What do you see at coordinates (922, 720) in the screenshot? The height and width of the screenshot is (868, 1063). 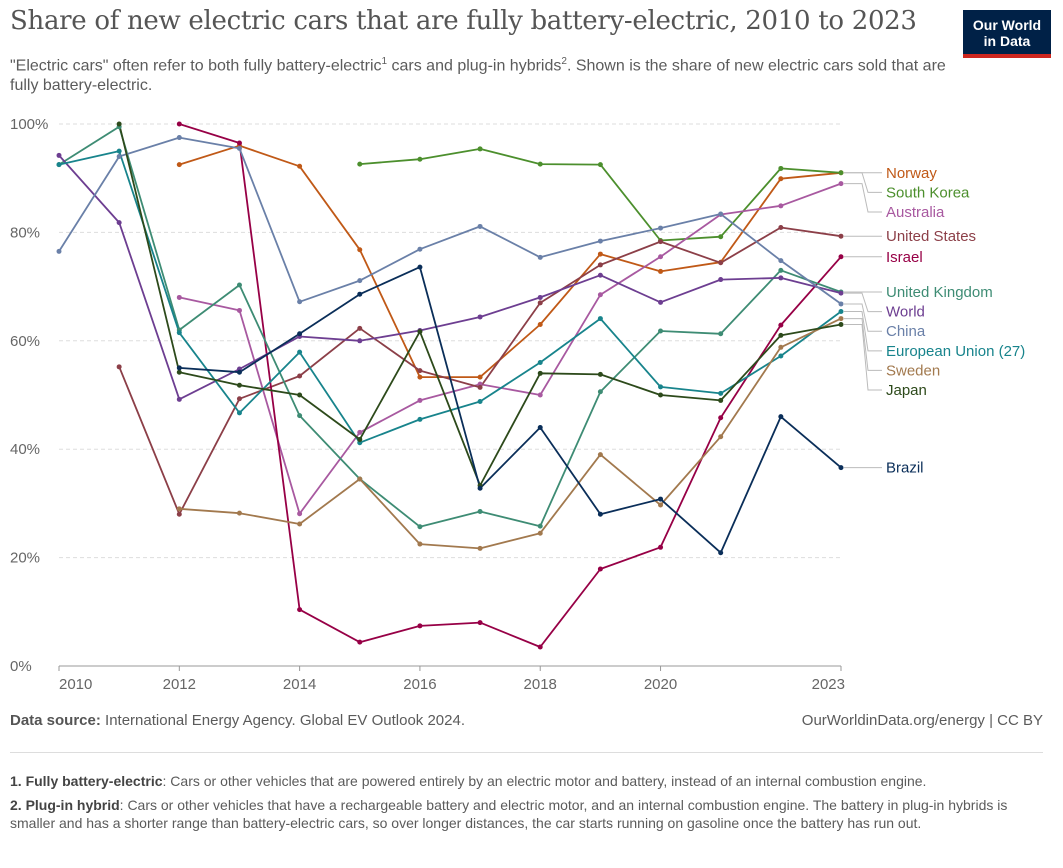 I see `license-link: OurWorldinData.org/energy | CC BY` at bounding box center [922, 720].